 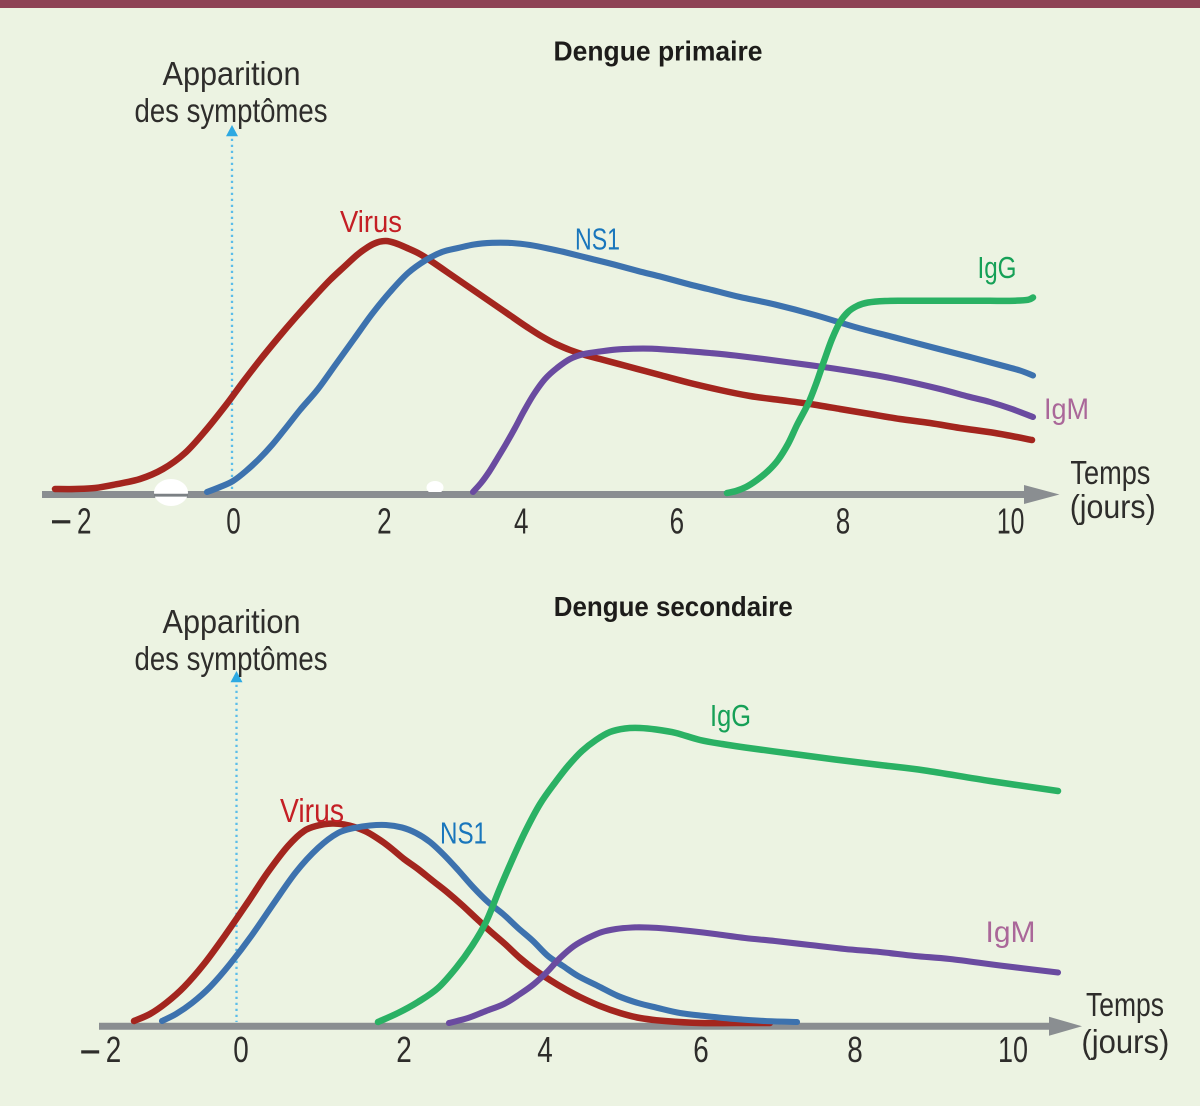 What do you see at coordinates (673, 606) in the screenshot?
I see `svg-text: Dengue secondaire` at bounding box center [673, 606].